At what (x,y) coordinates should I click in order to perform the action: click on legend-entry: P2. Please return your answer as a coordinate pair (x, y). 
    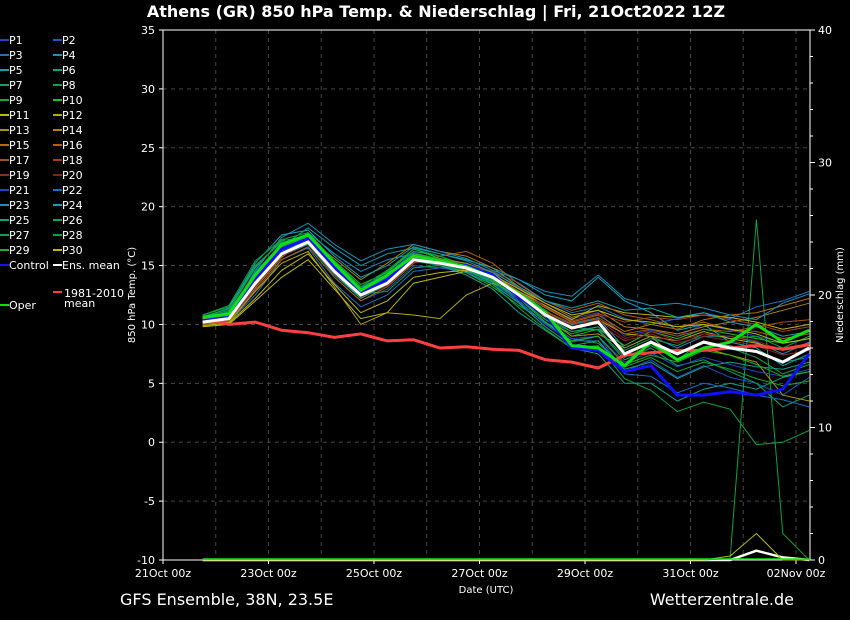
    Looking at the image, I should click on (64, 40).